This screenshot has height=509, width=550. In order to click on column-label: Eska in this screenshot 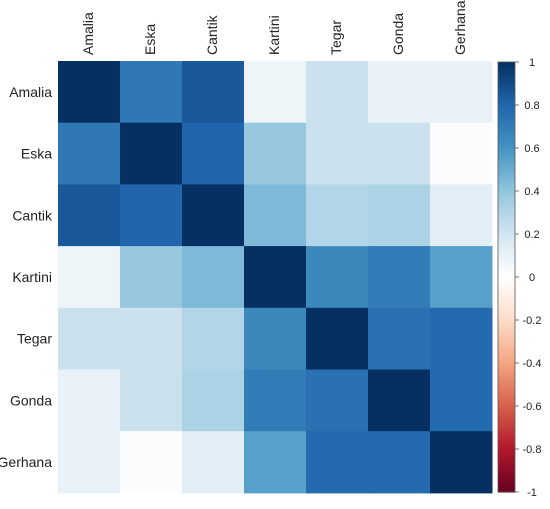, I will do `click(150, 39)`.